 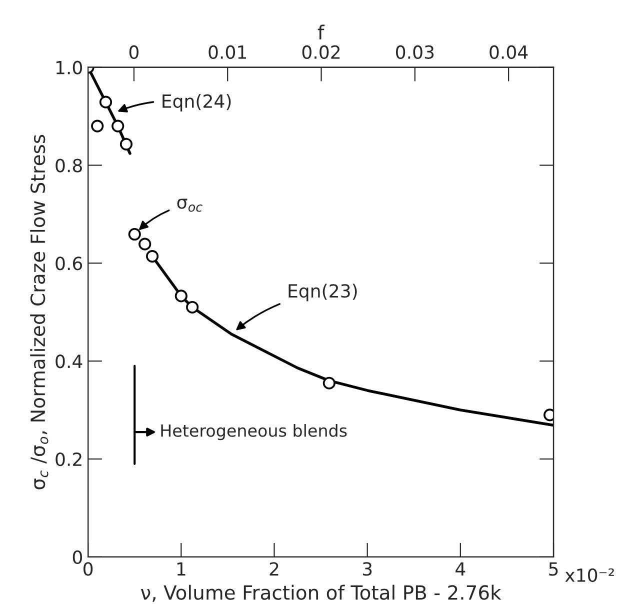 What do you see at coordinates (69, 67) in the screenshot?
I see `y-tick-label: 1.0` at bounding box center [69, 67].